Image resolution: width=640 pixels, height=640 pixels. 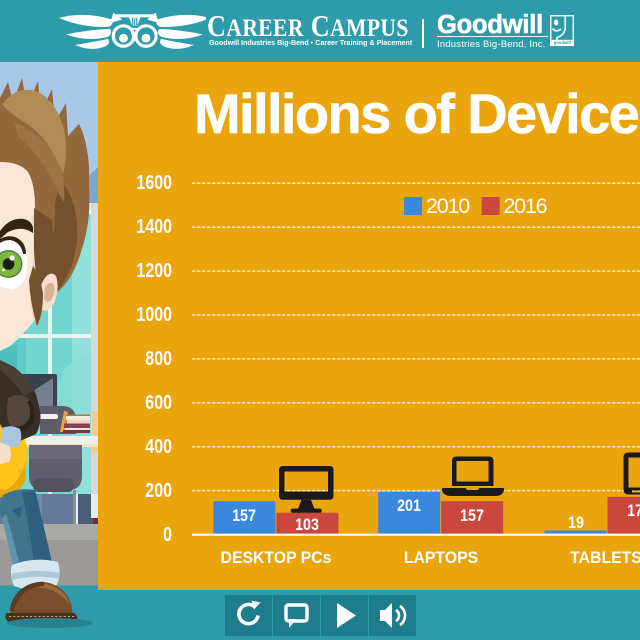 I want to click on svg-text: goodwill, so click(x=562, y=42).